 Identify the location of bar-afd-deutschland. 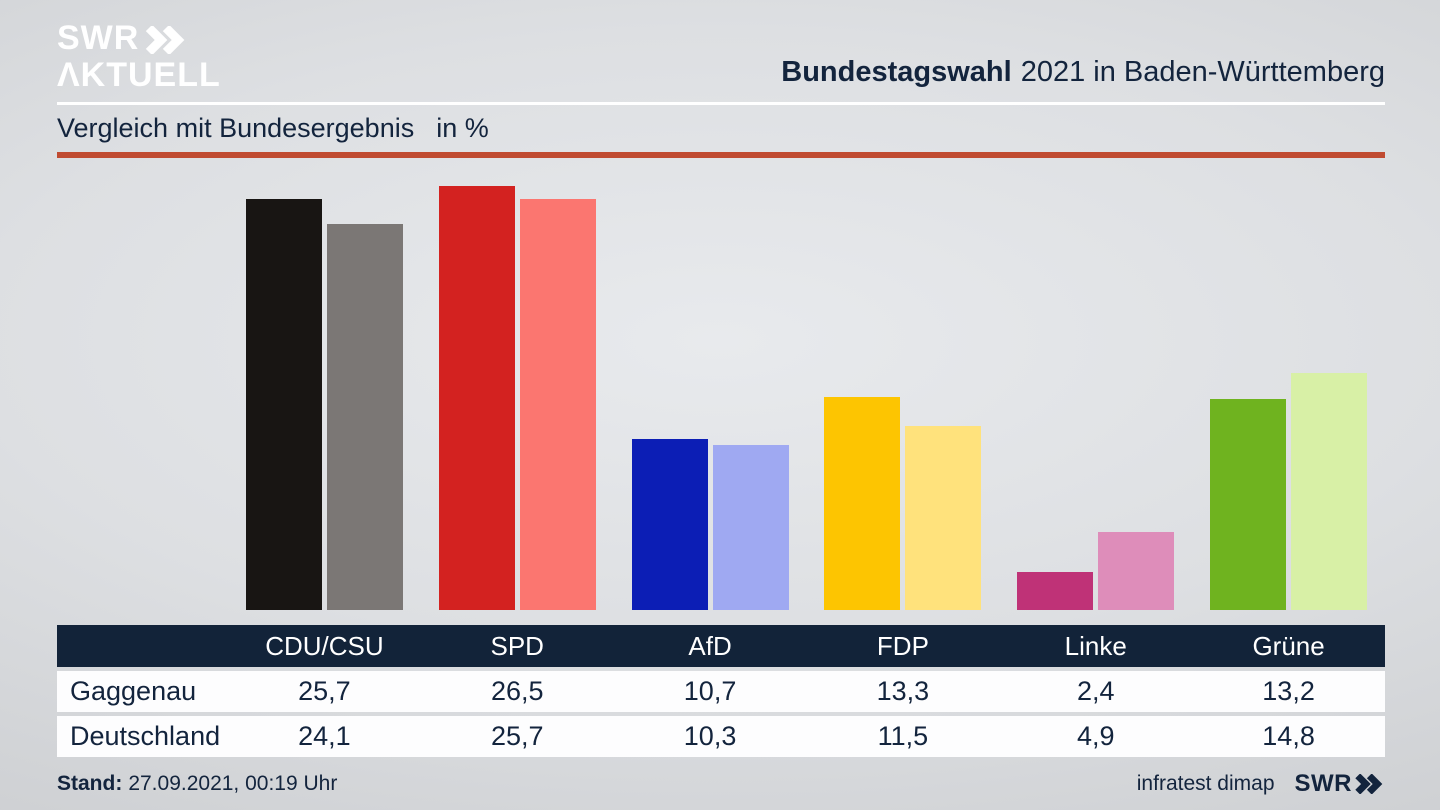
(750, 527).